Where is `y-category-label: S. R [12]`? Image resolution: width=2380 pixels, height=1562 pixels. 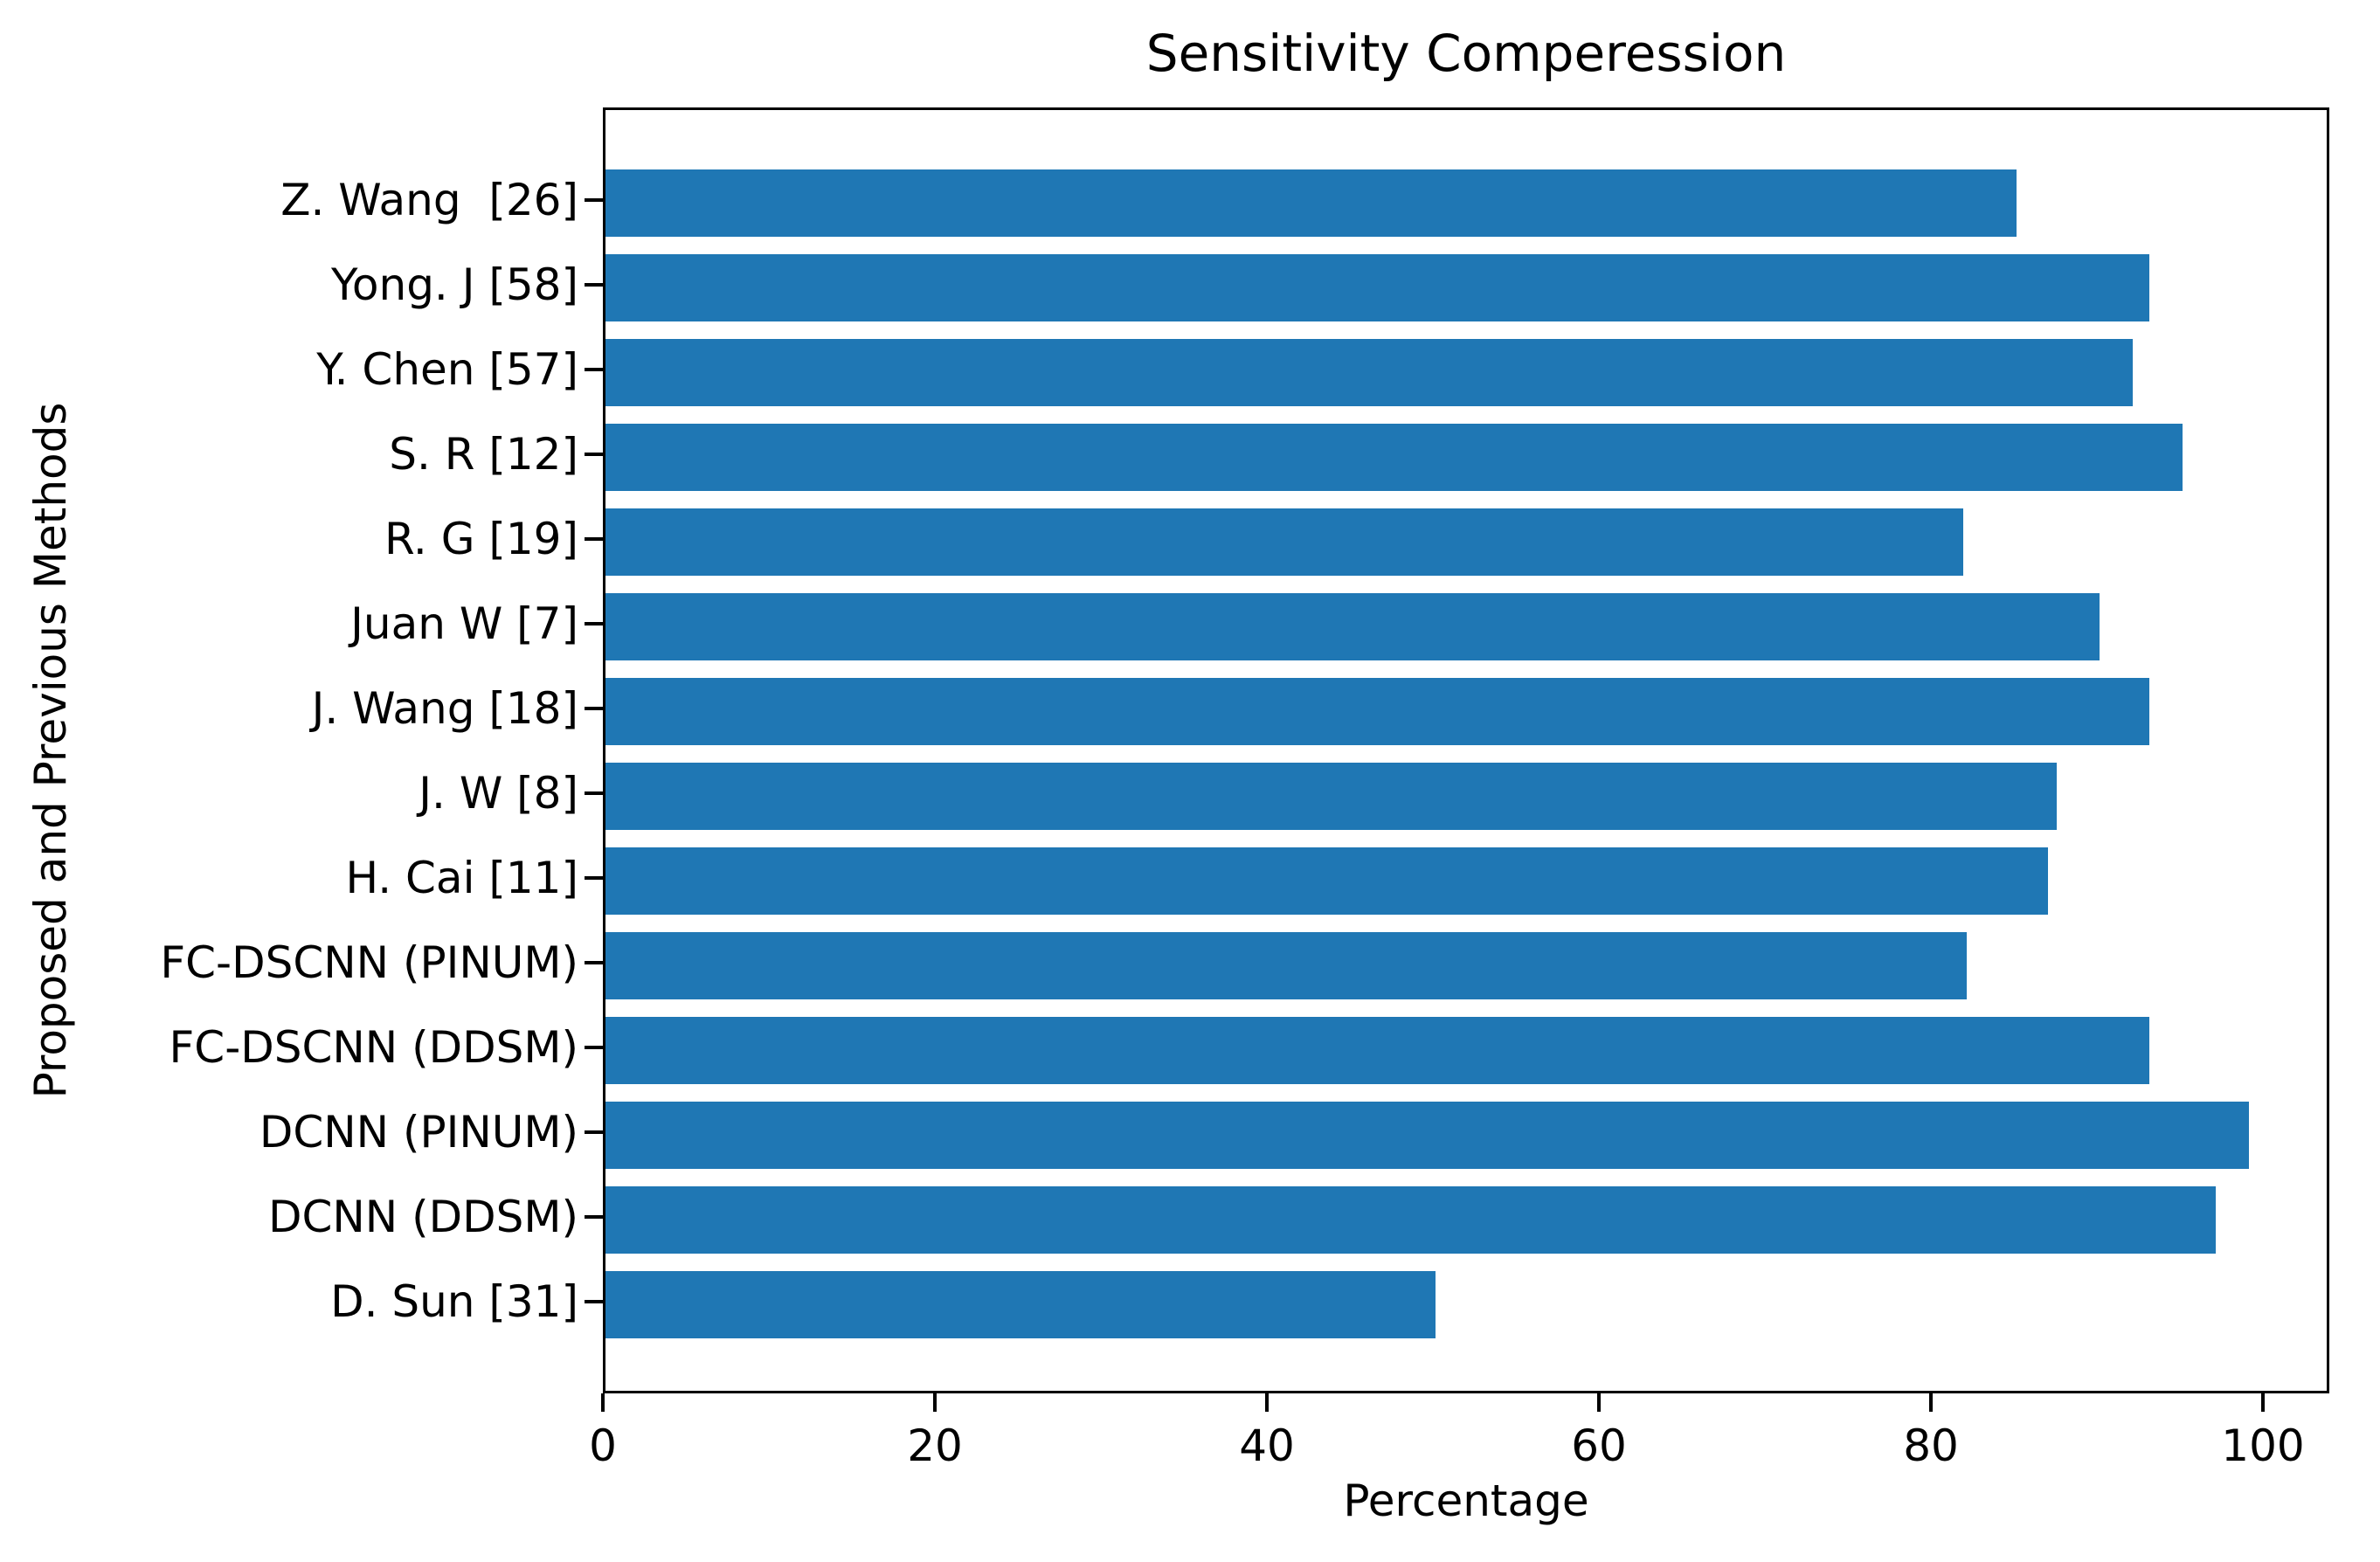
y-category-label: S. R [12] is located at coordinates (483, 454).